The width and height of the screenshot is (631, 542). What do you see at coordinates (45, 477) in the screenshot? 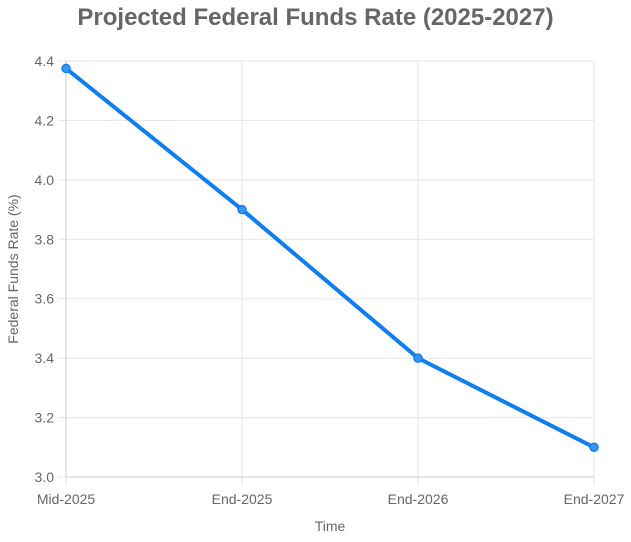
I see `y-tick-label: 3.0` at bounding box center [45, 477].